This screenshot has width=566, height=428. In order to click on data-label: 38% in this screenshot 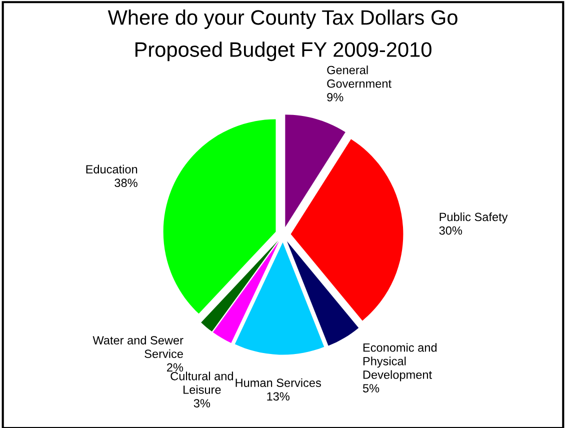, I will do `click(126, 183)`.